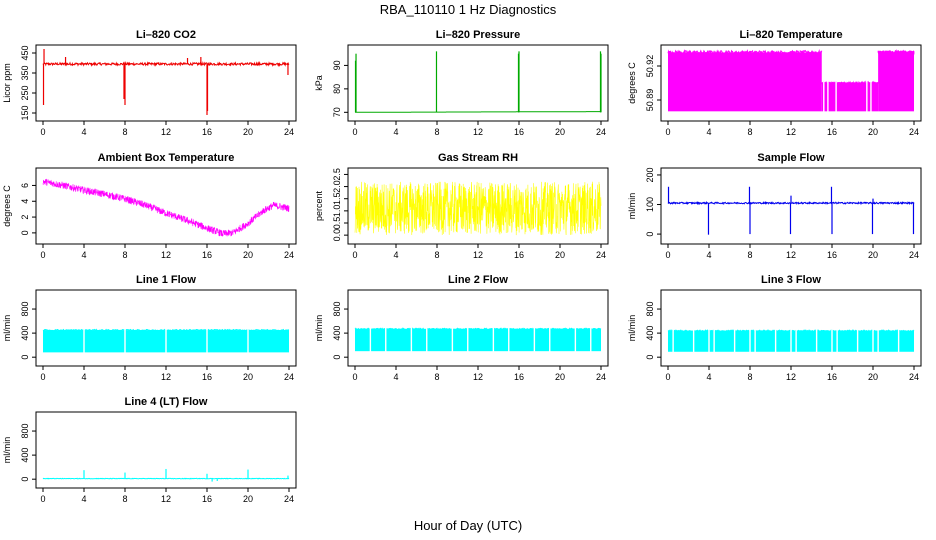 The image size is (936, 540). Describe the element at coordinates (337, 112) in the screenshot. I see `y-tick-label: 70` at that location.